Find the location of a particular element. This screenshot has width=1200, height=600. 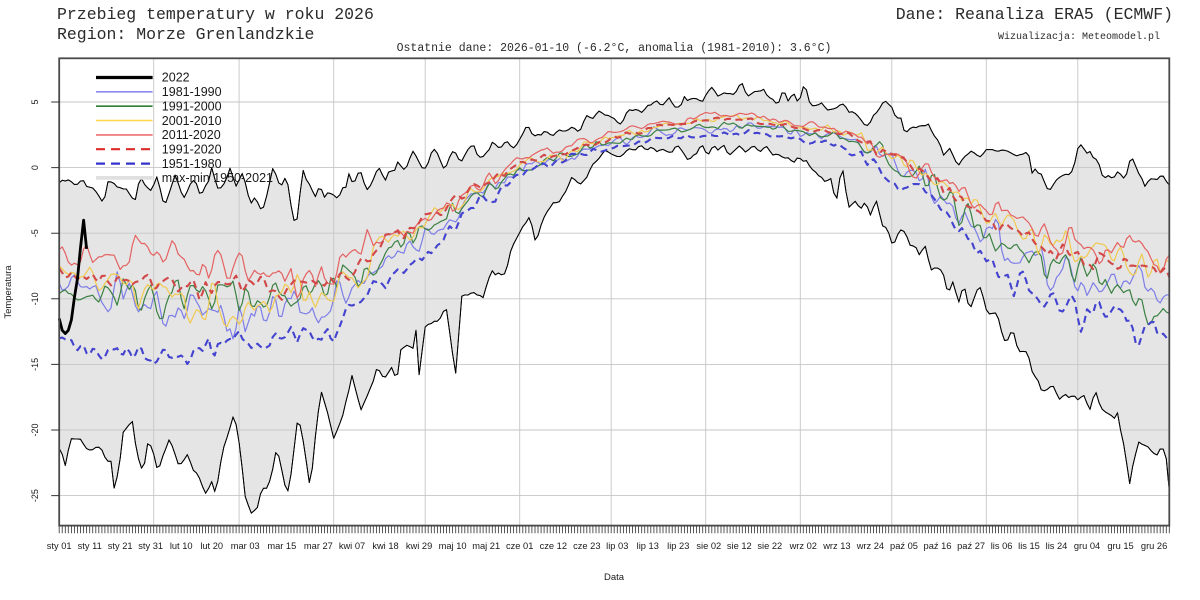

svg-text: gru 15 is located at coordinates (1120, 546).